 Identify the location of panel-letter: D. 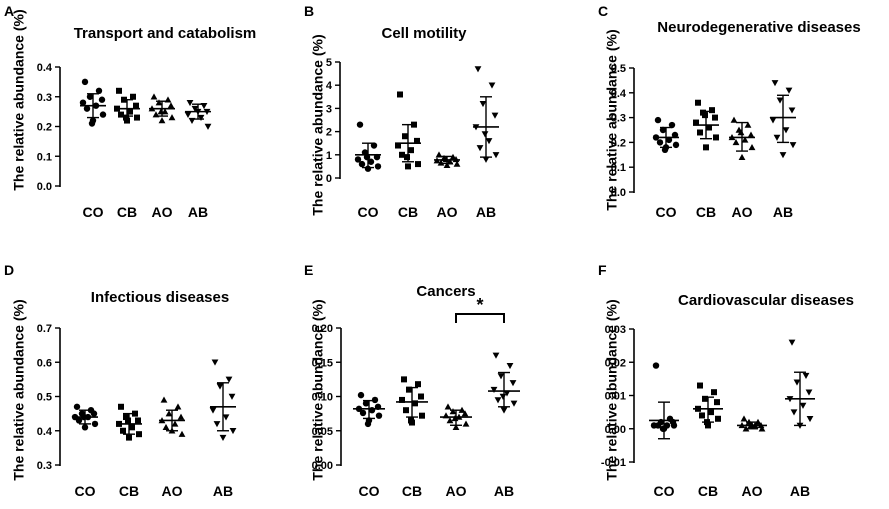
(9, 270).